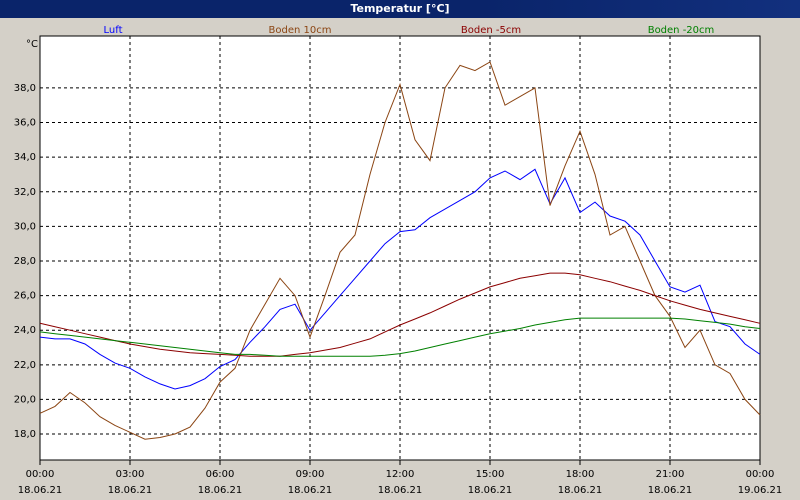 The image size is (800, 500). What do you see at coordinates (32, 44) in the screenshot?
I see `y-unit: °C` at bounding box center [32, 44].